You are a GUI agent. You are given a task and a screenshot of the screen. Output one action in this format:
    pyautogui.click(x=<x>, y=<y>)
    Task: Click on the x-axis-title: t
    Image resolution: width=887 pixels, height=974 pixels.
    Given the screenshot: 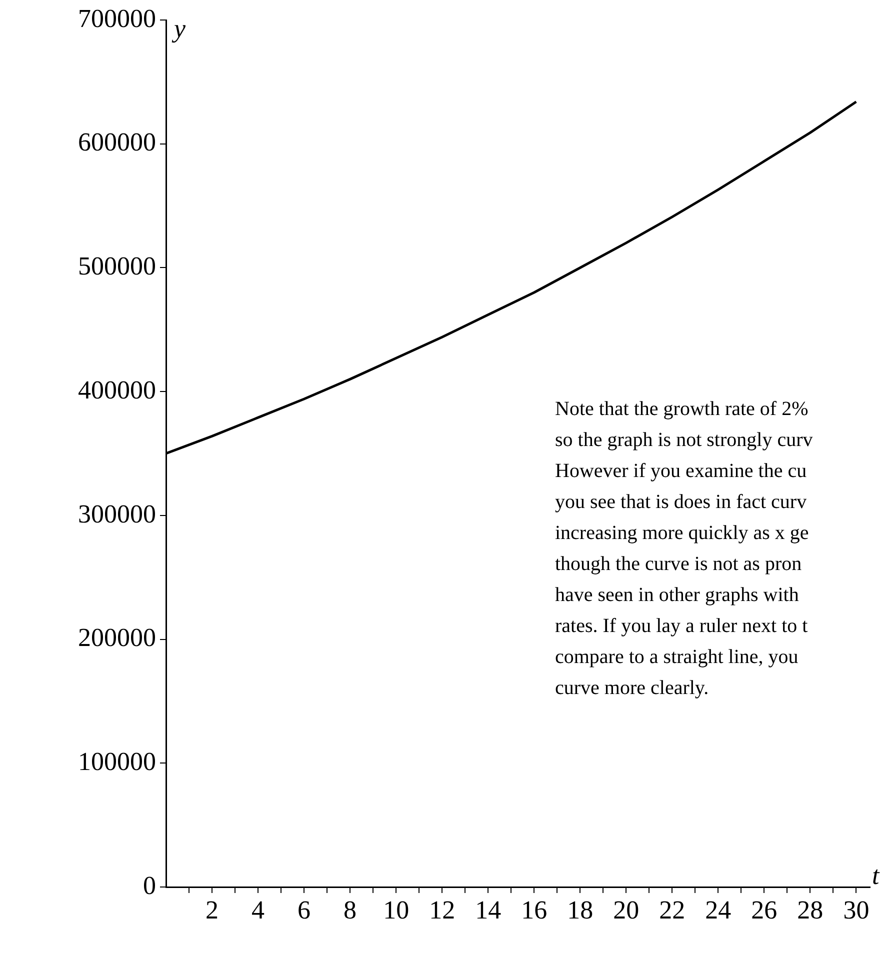 What is the action you would take?
    pyautogui.click(x=876, y=875)
    